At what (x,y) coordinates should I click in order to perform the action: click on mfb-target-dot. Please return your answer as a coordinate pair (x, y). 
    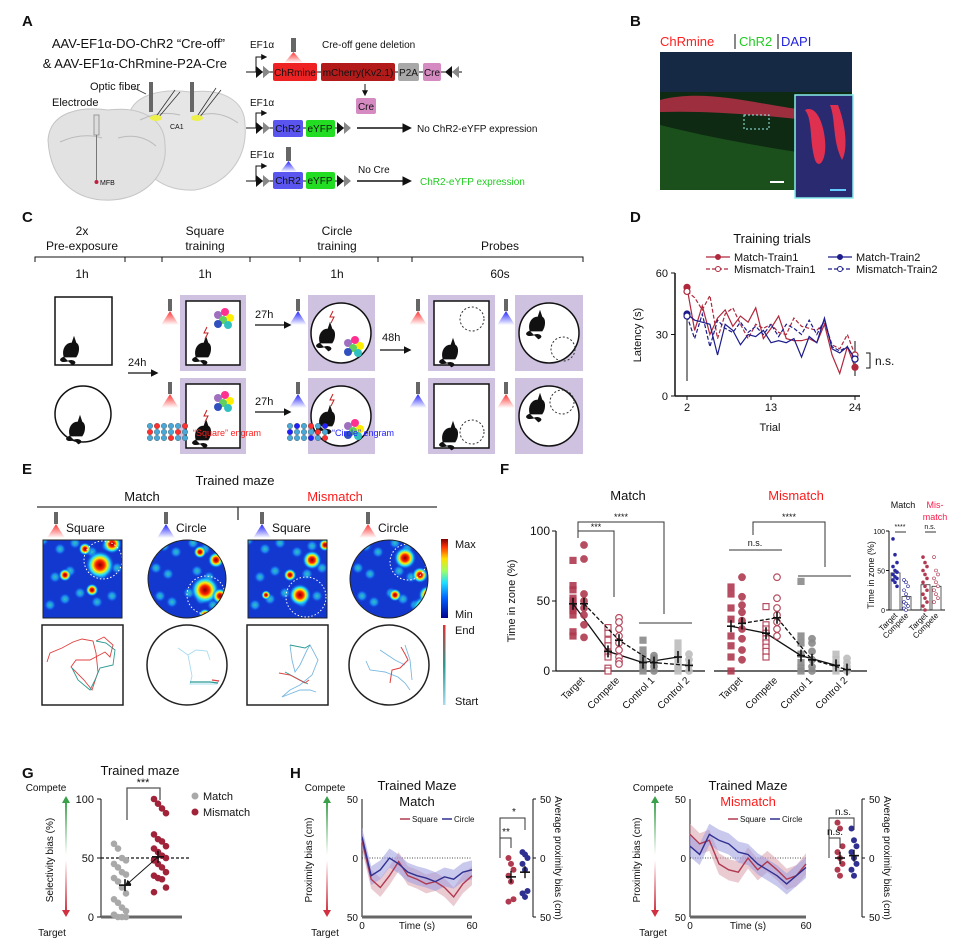
    Looking at the image, I should click on (96, 182).